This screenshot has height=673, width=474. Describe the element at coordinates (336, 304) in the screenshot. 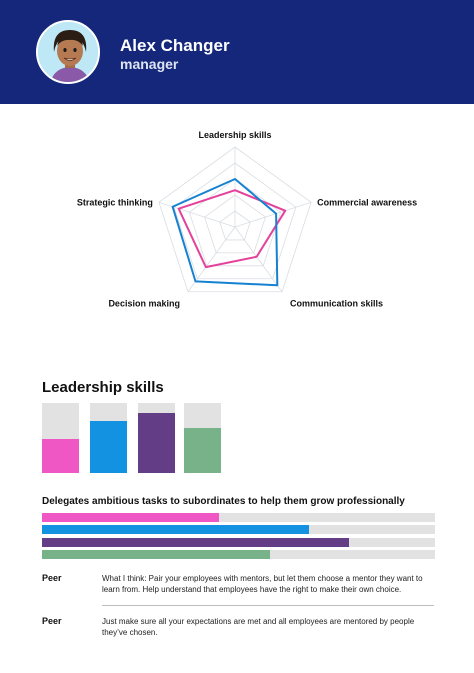

I see `radar-axis-label: Communication skills` at that location.